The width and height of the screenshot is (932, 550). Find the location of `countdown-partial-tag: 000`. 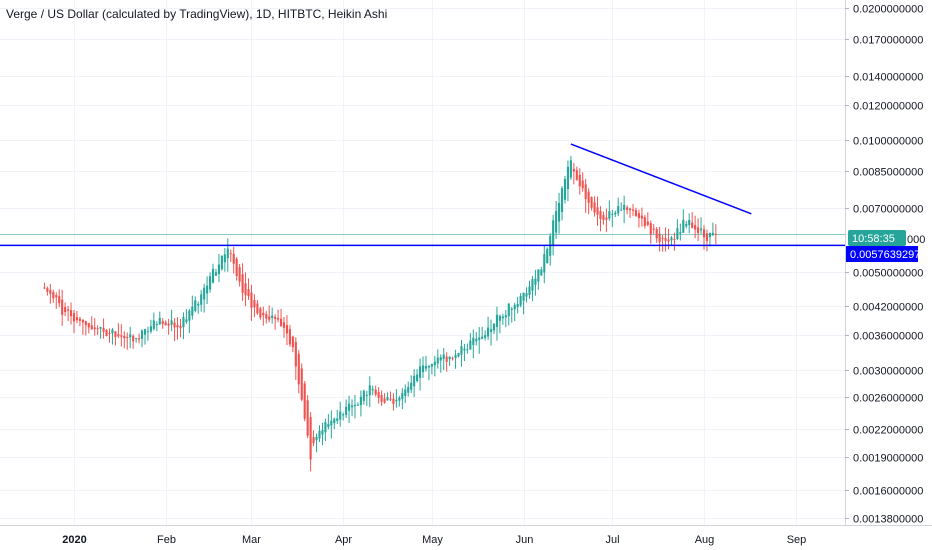

countdown-partial-tag: 000 is located at coordinates (916, 240).